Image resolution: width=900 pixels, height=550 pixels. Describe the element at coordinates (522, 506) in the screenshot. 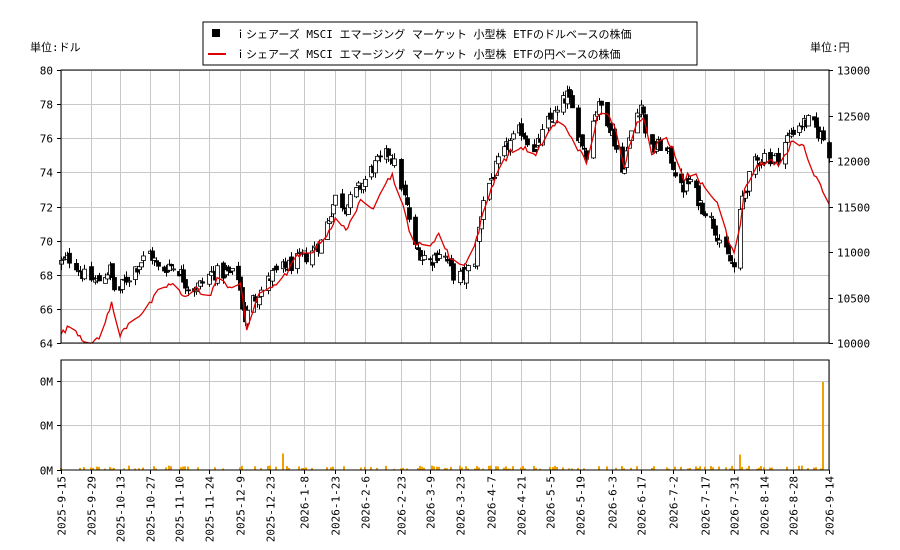

I see `x-tick-label: 2026-4-21` at that location.